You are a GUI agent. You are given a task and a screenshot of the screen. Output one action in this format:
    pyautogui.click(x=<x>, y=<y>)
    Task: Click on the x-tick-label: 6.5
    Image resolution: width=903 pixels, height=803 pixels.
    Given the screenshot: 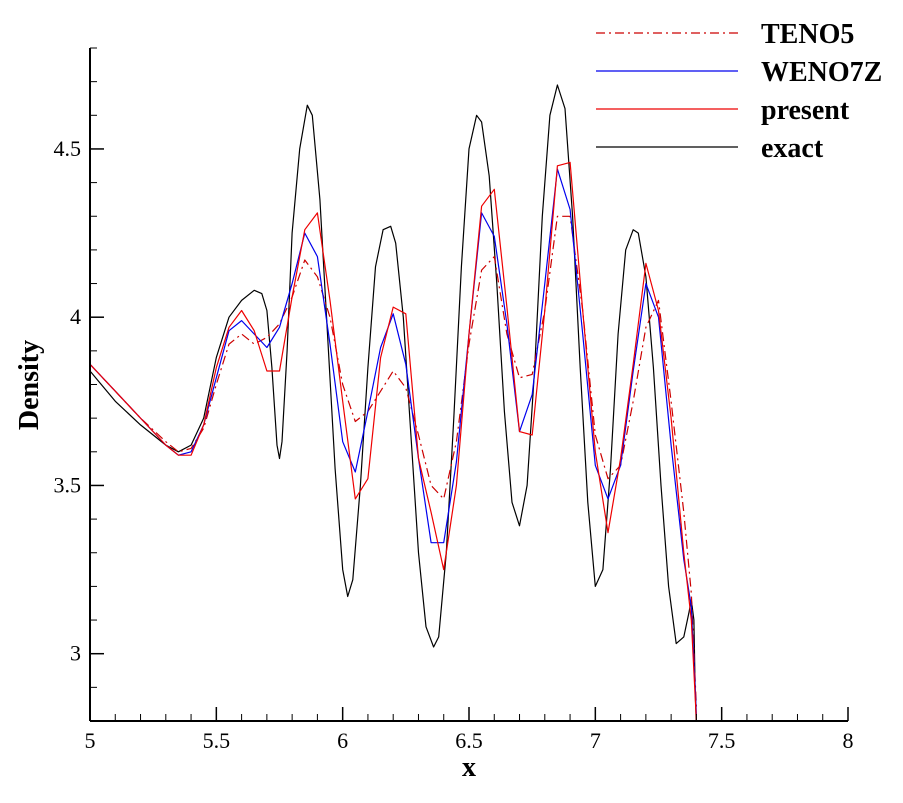 What is the action you would take?
    pyautogui.click(x=469, y=740)
    